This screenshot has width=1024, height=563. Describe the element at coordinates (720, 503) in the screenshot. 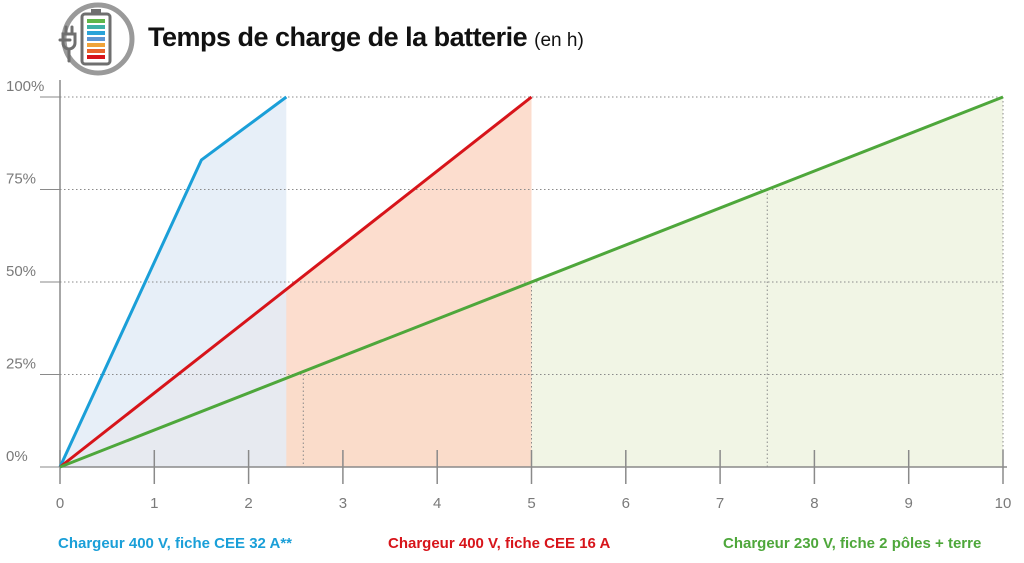

I see `x-tick-label: 7` at that location.